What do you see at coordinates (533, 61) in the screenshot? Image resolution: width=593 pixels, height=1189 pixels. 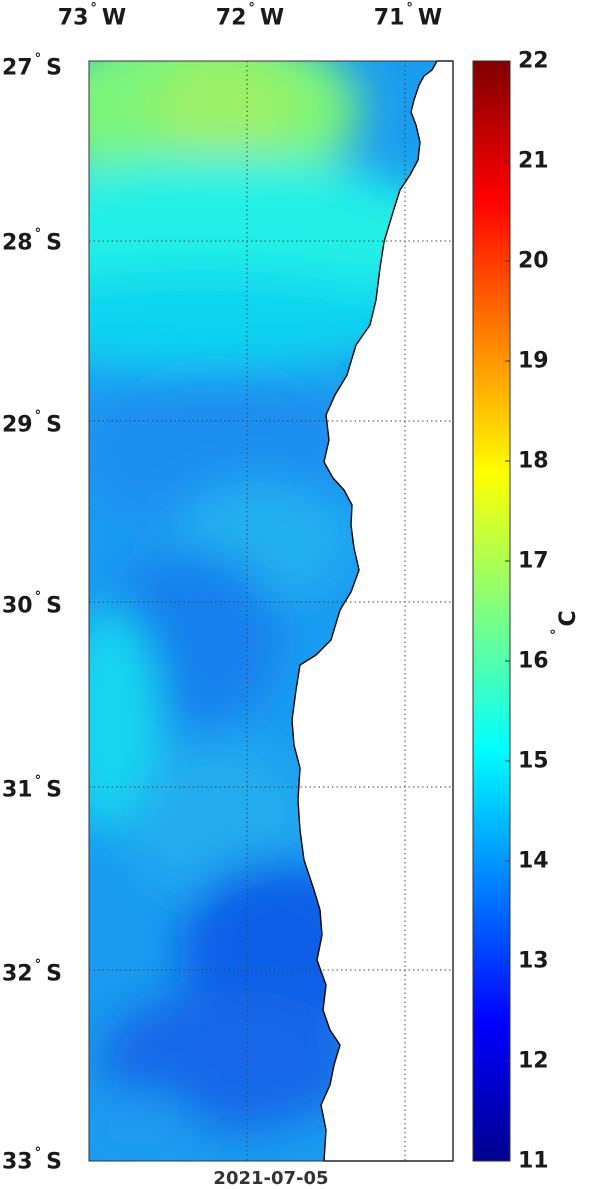 I see `colorbar-tick-22: 22` at bounding box center [533, 61].